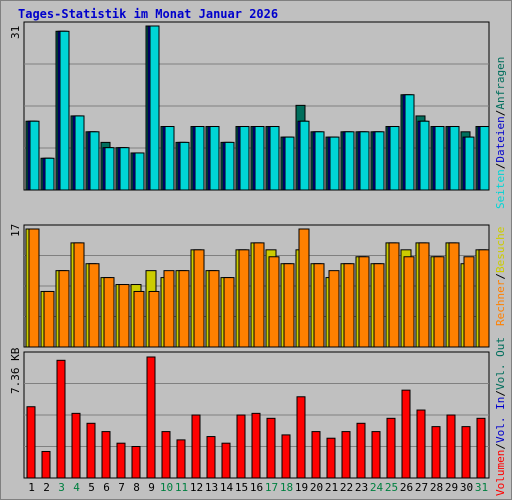  I want to click on day-label: 24, so click(376, 487).